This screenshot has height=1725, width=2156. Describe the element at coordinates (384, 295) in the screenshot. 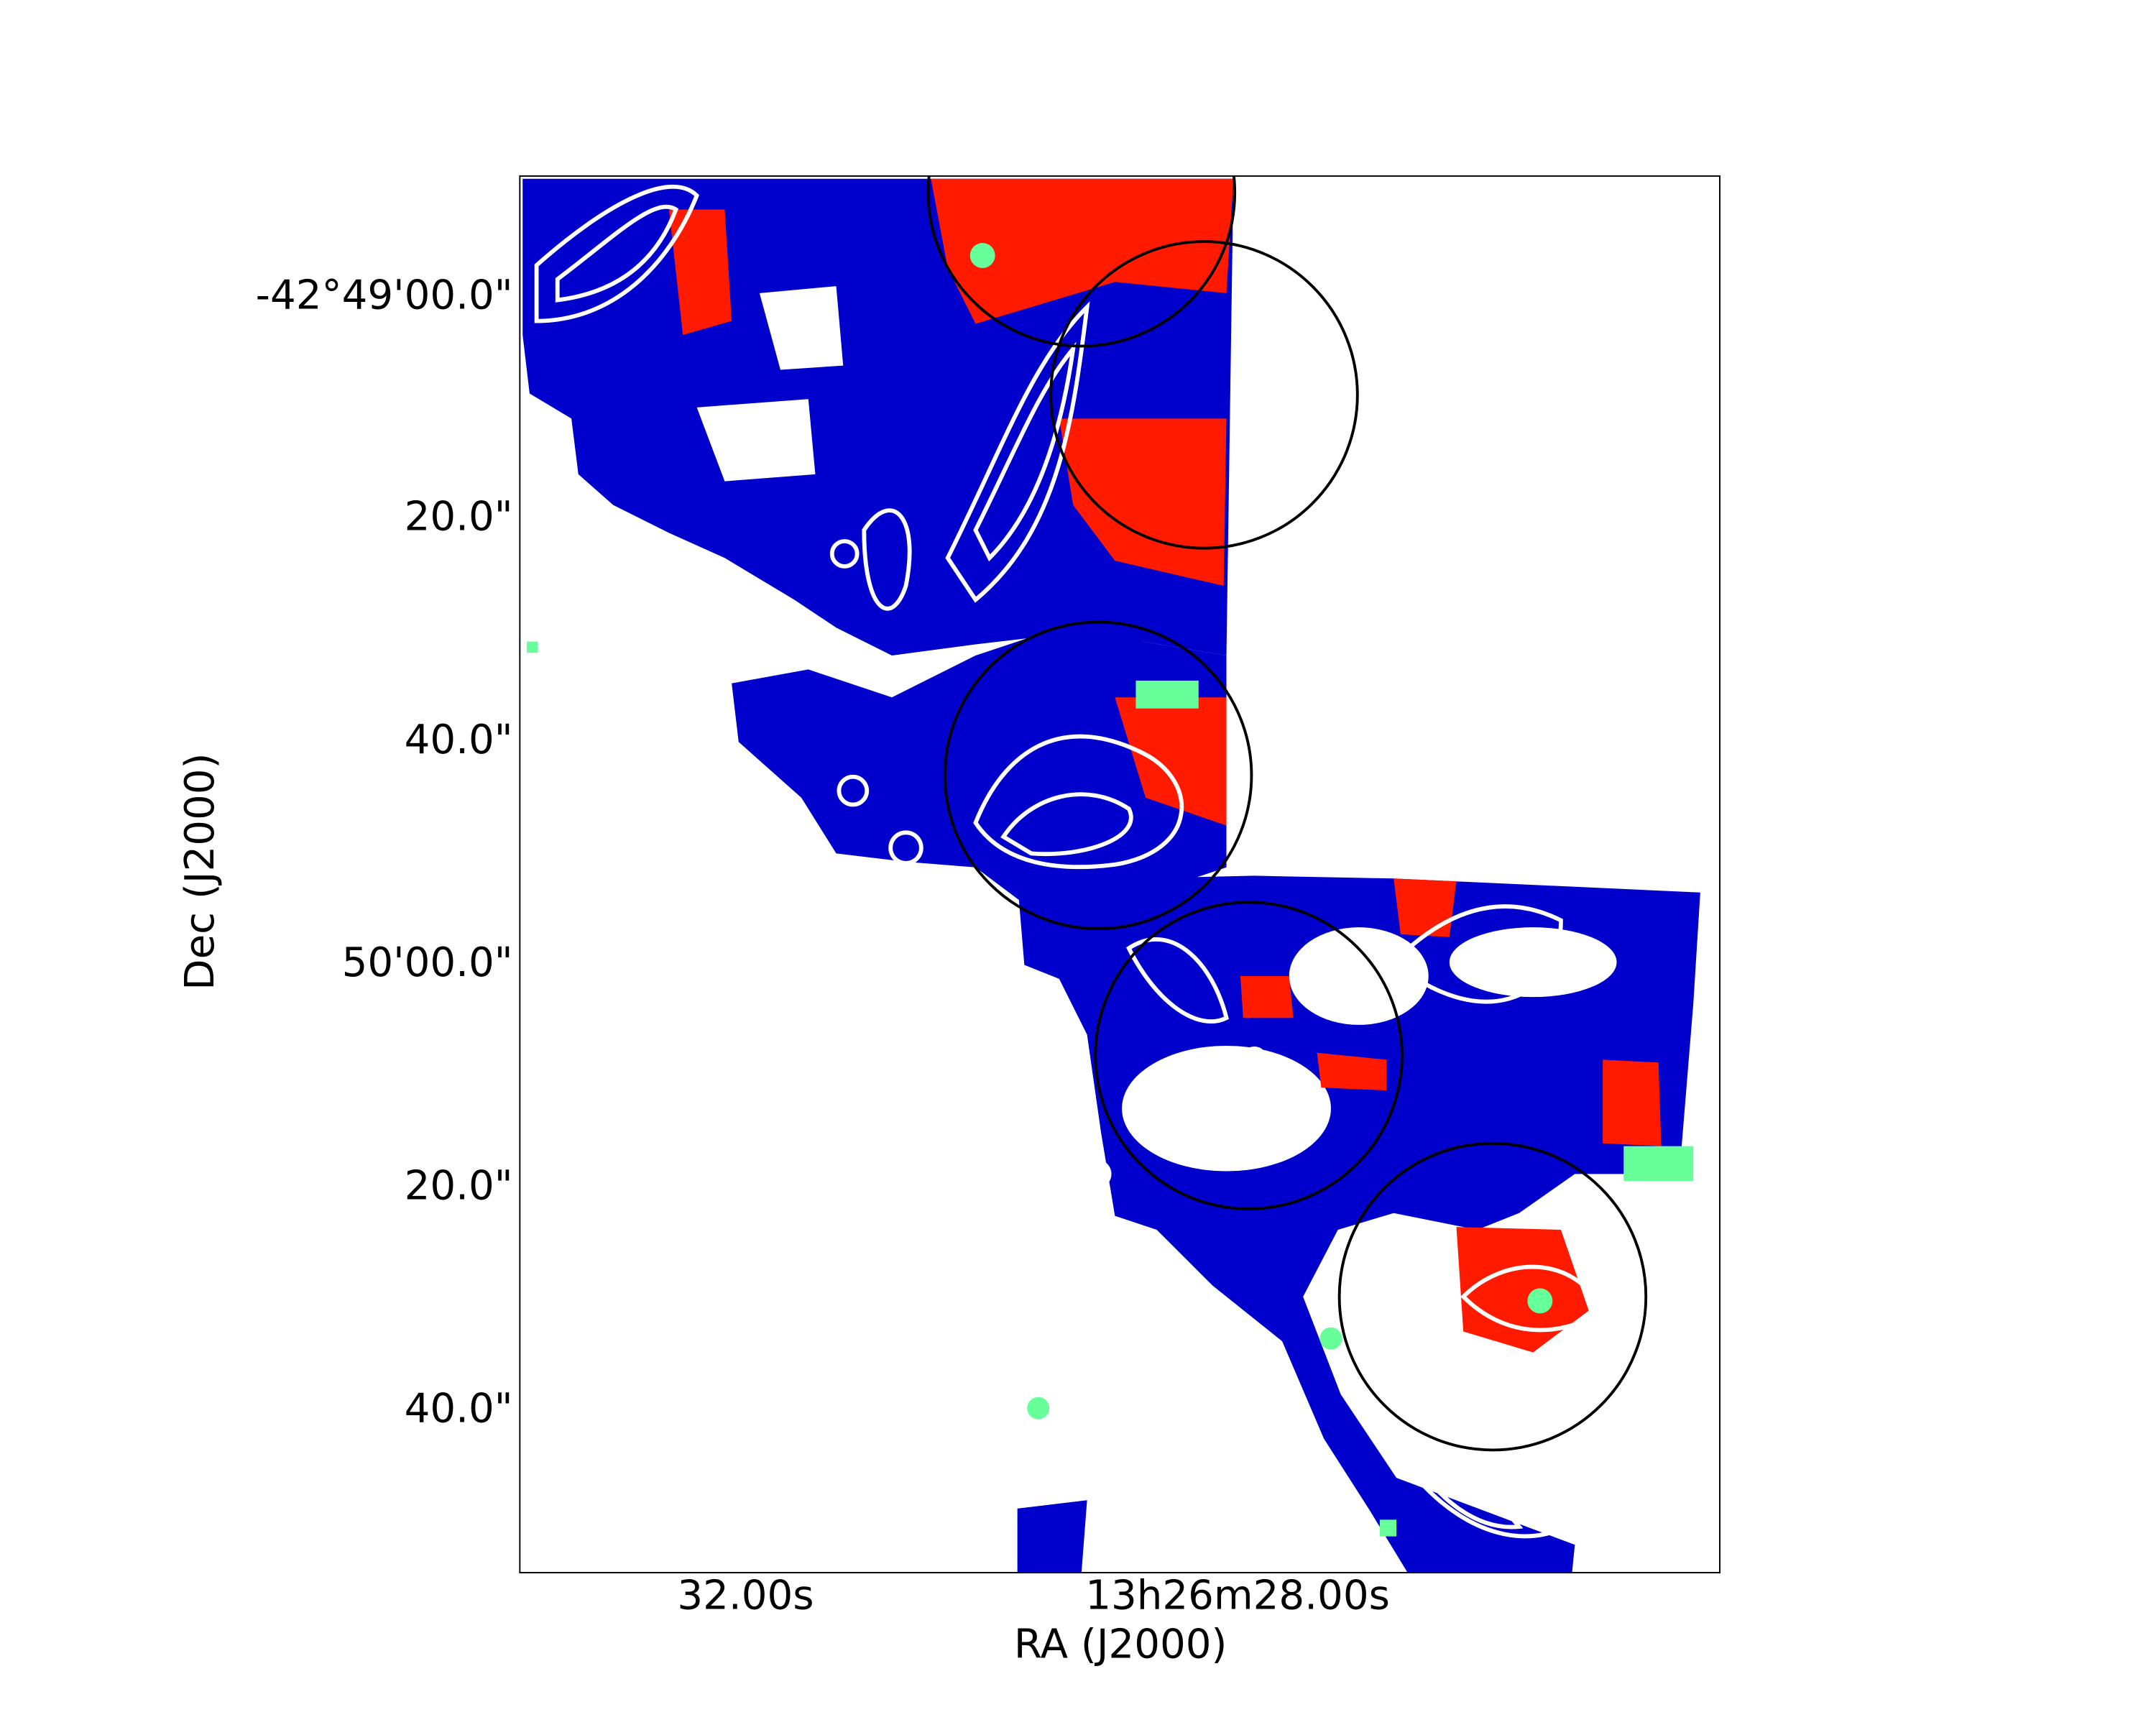

I see `y-tick-label: -42°49'00.0"` at that location.